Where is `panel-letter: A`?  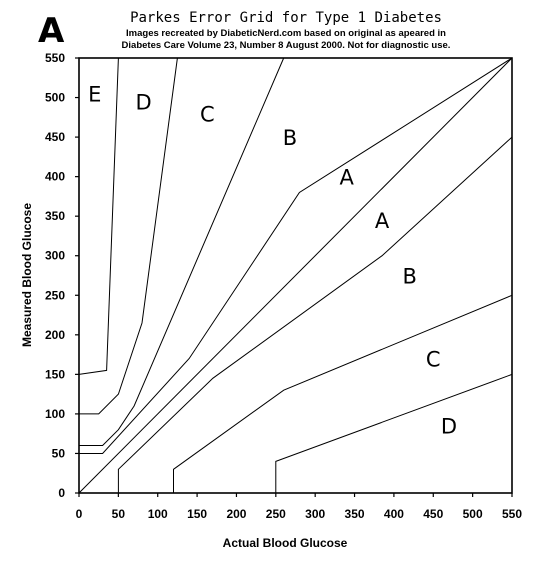
panel-letter: A is located at coordinates (51, 31).